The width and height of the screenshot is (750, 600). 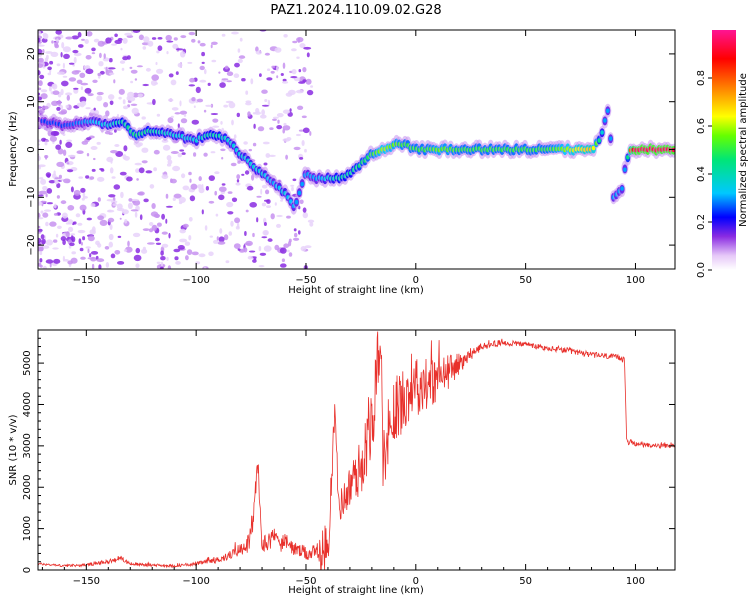 I want to click on snr-x-tick-label: −50, so click(x=305, y=581).